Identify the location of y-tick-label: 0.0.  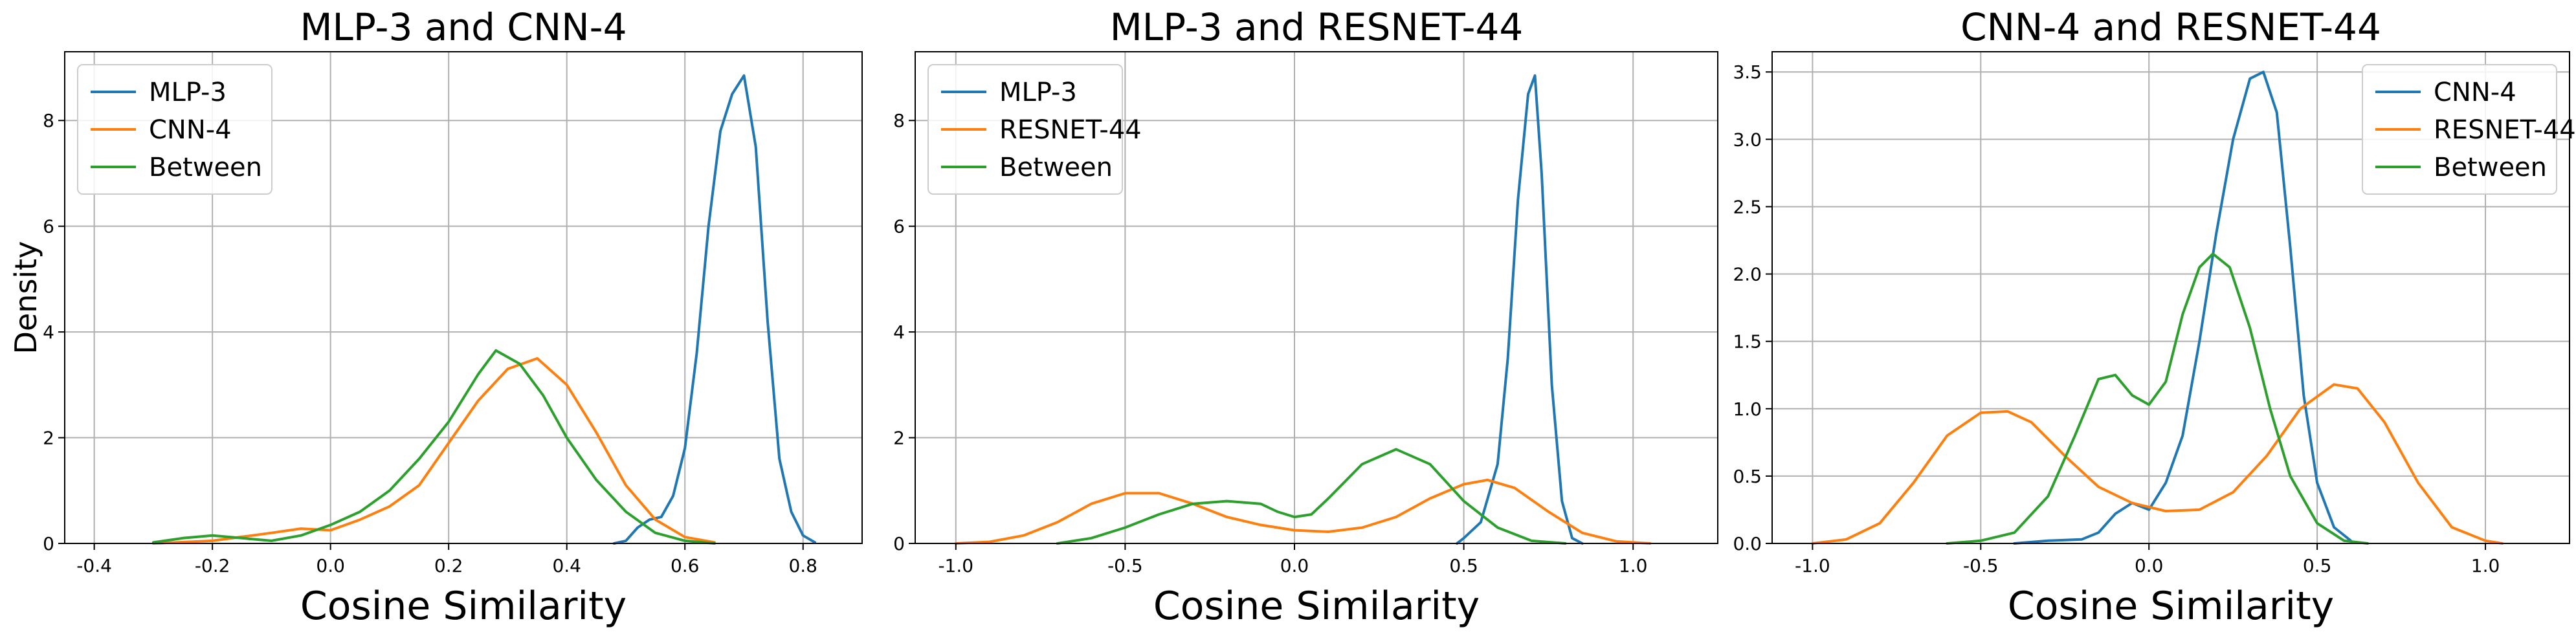
(1747, 543).